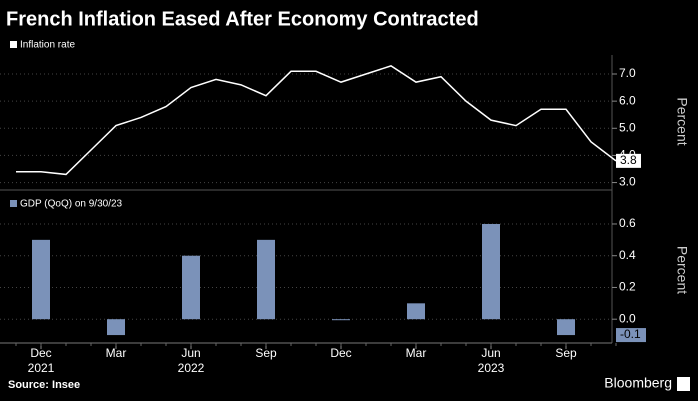 The width and height of the screenshot is (698, 401). Describe the element at coordinates (683, 384) in the screenshot. I see `logo` at that location.